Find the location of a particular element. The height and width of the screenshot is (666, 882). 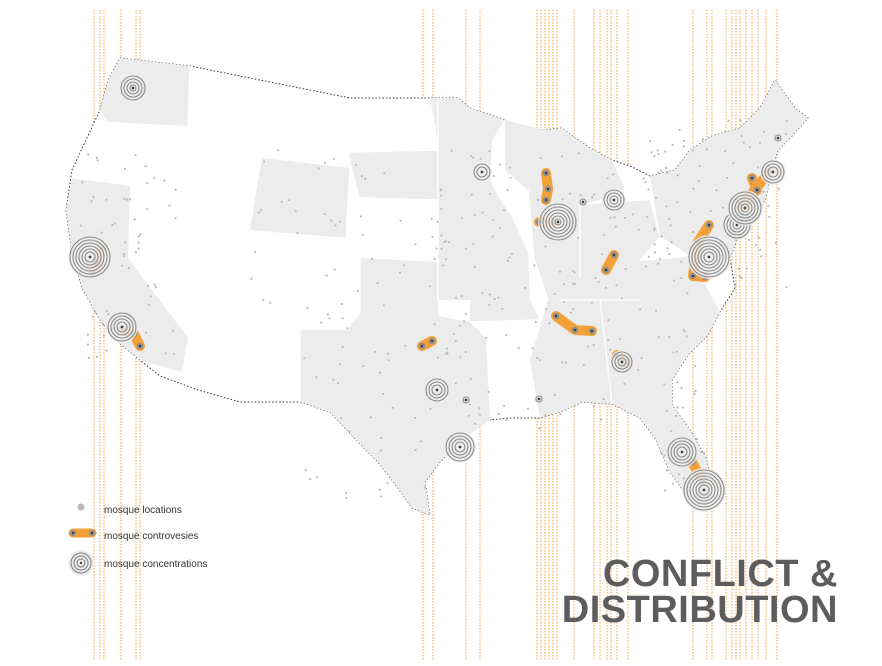

legend-label: mosque locations is located at coordinates (143, 510).